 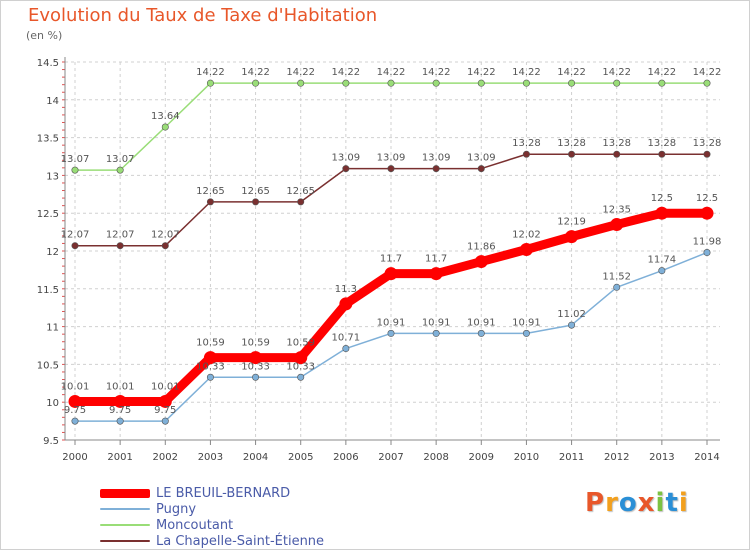 I want to click on x-tick-label: 2010, so click(x=526, y=457).